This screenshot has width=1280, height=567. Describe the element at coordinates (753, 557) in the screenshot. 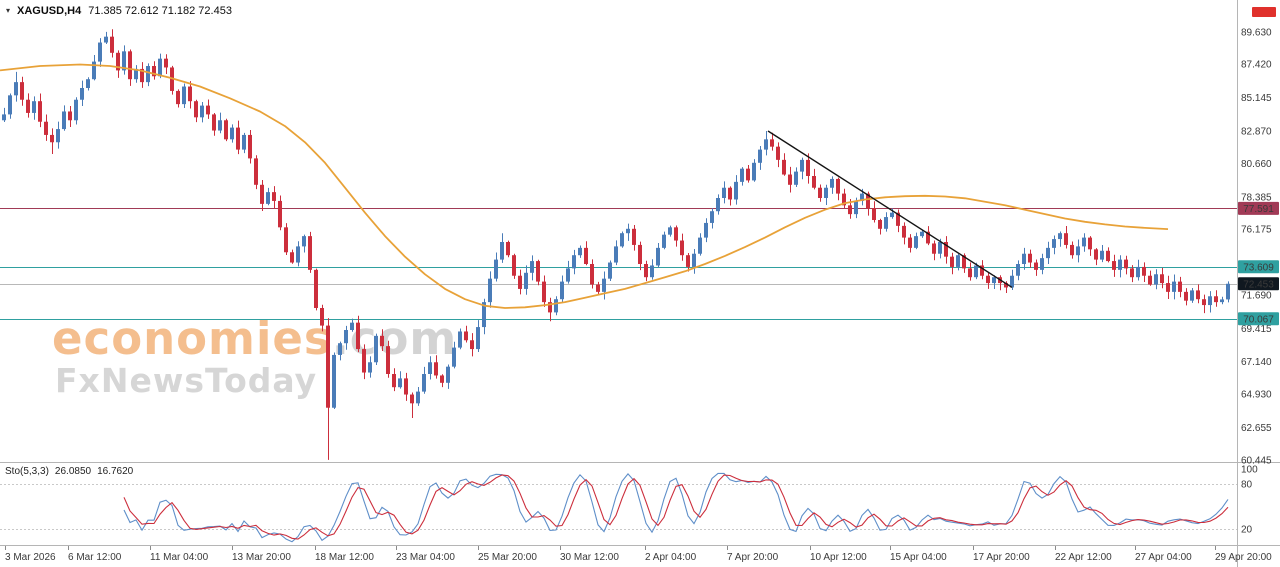

I see `svg-text: 7 Apr 20:00` at that location.